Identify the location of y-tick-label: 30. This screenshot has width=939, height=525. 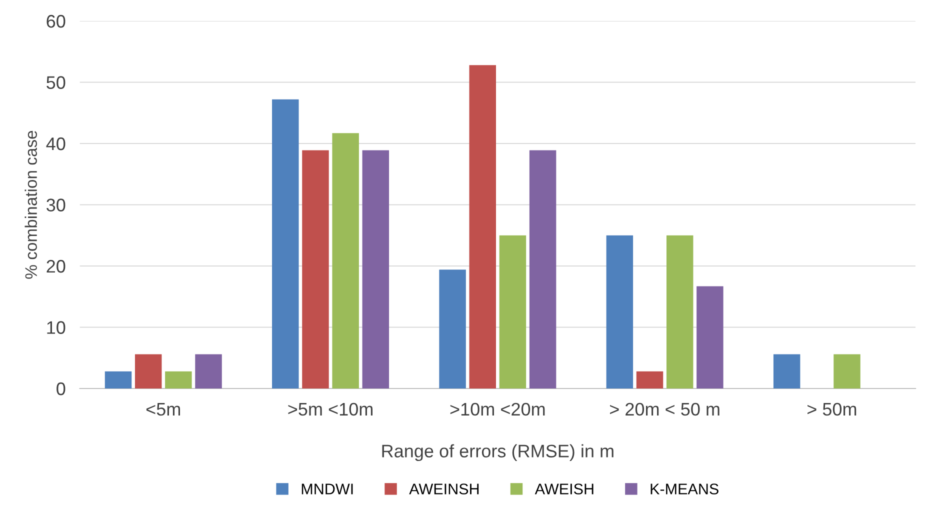
(56, 205).